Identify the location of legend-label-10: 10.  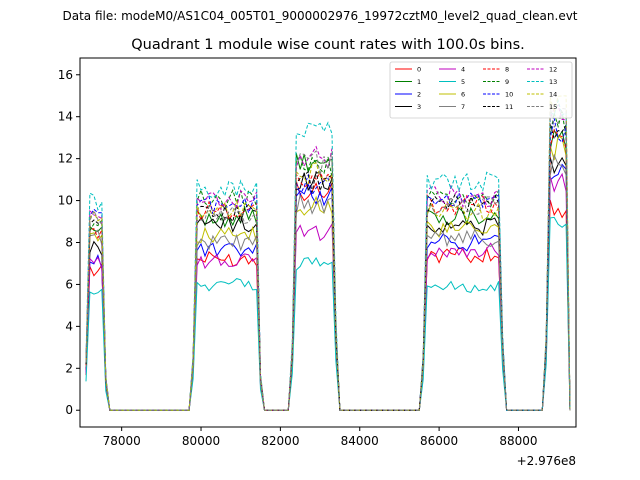
(509, 94).